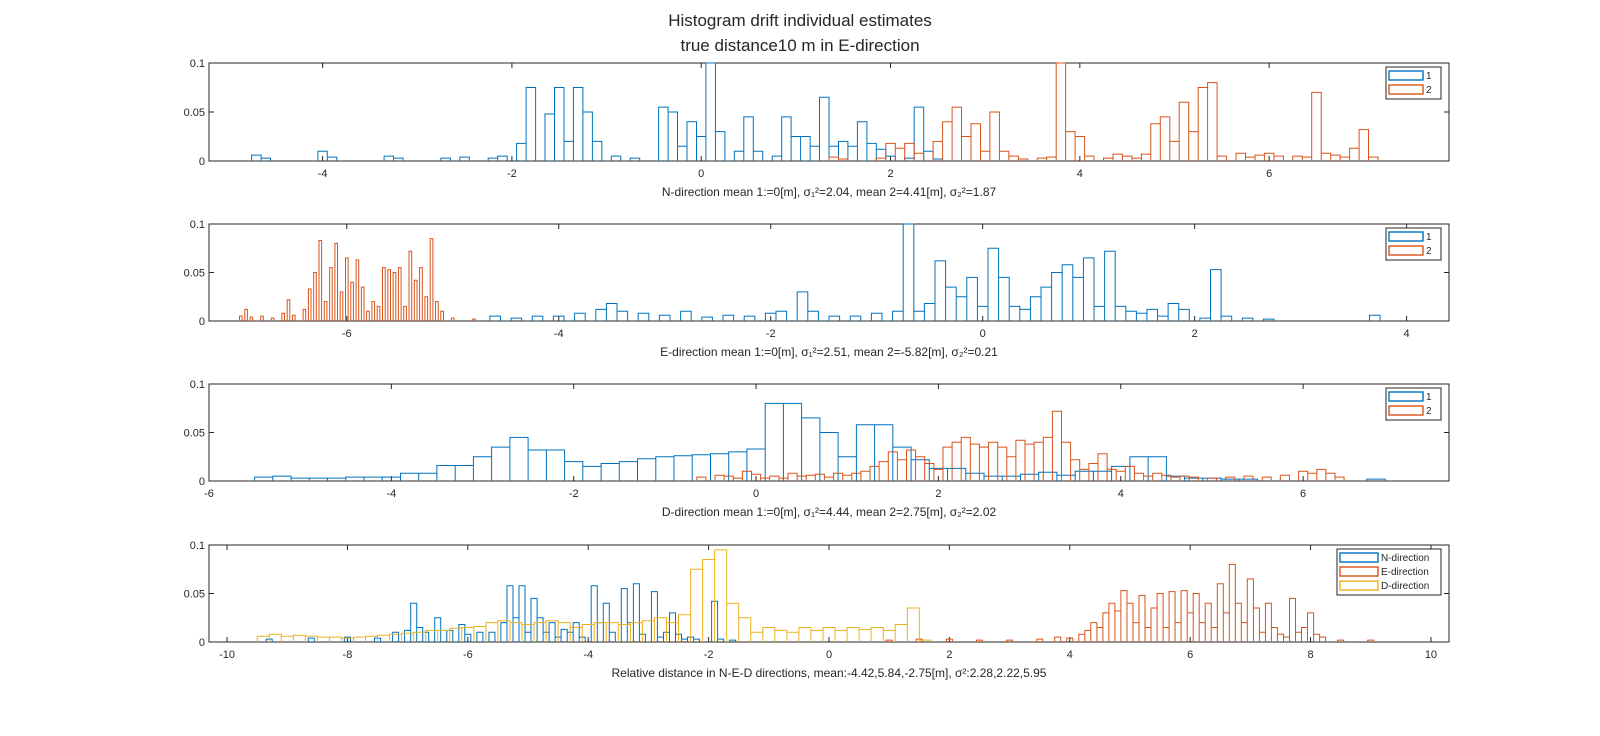 The image size is (1600, 736). I want to click on figure-title-line-1: Histogram drift individual estimates, so click(800, 20).